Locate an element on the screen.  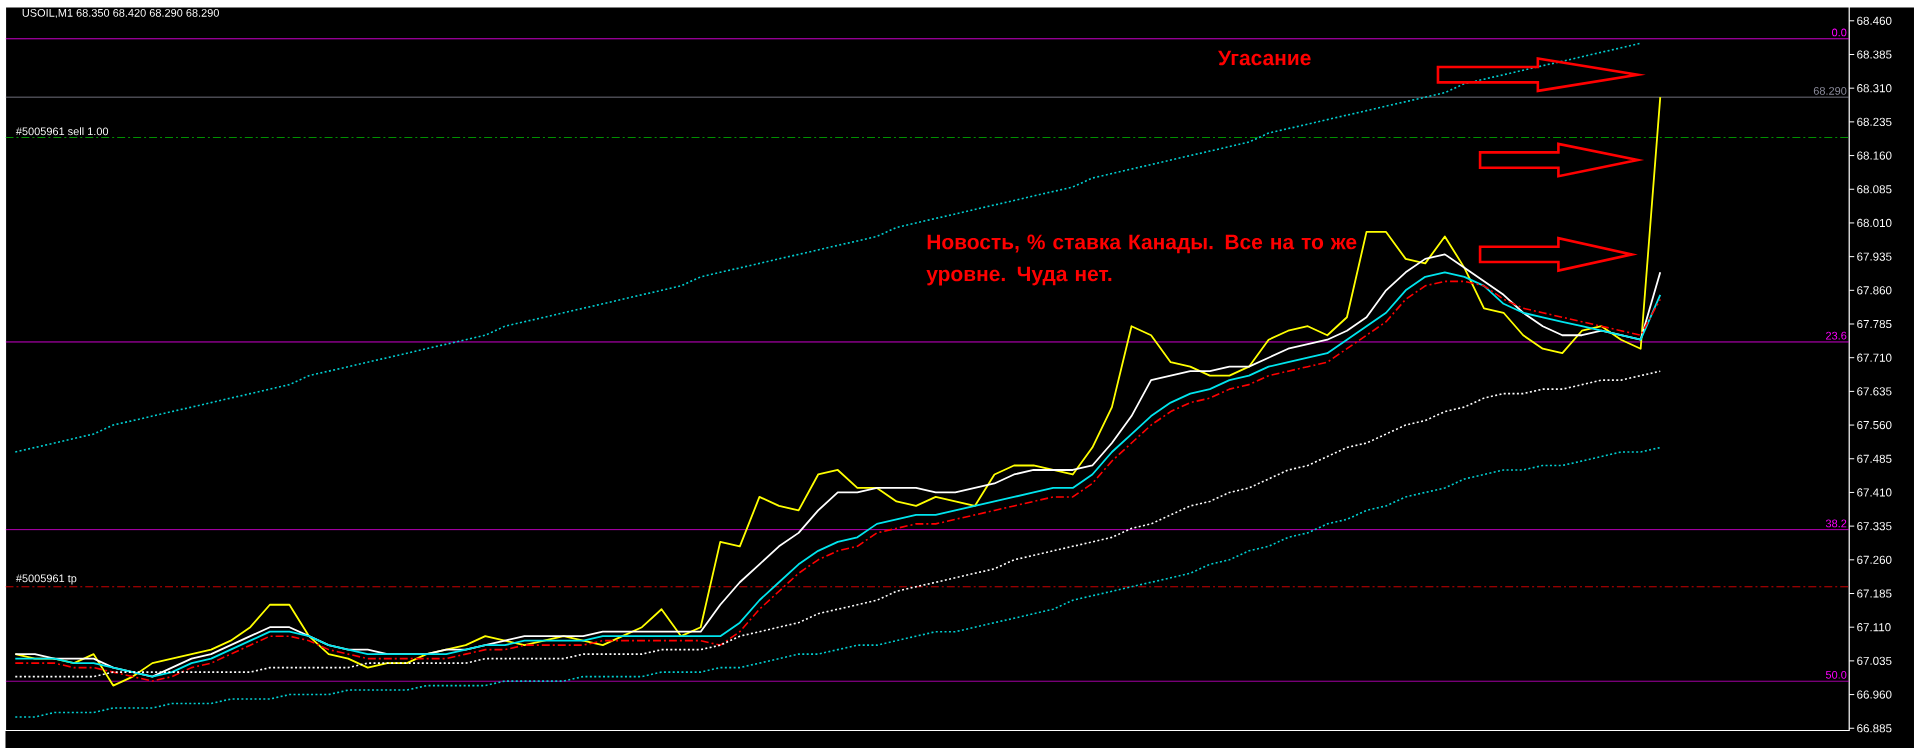
y-tick-label: 68.235 is located at coordinates (1874, 121).